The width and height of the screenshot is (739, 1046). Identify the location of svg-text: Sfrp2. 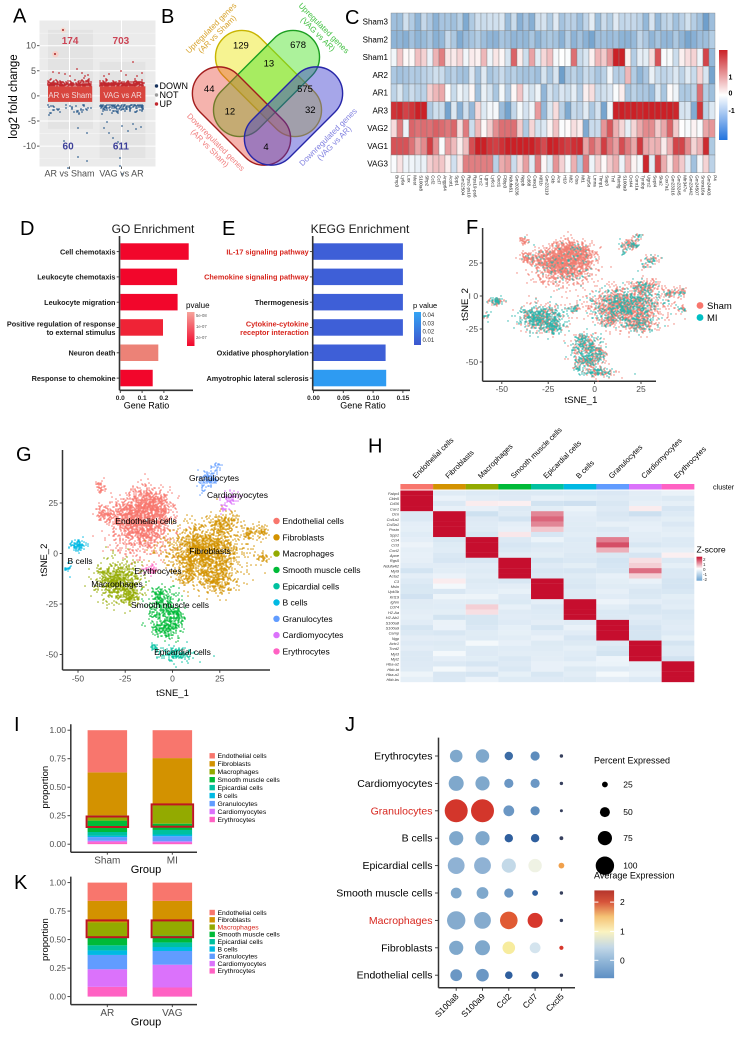
(427, 180).